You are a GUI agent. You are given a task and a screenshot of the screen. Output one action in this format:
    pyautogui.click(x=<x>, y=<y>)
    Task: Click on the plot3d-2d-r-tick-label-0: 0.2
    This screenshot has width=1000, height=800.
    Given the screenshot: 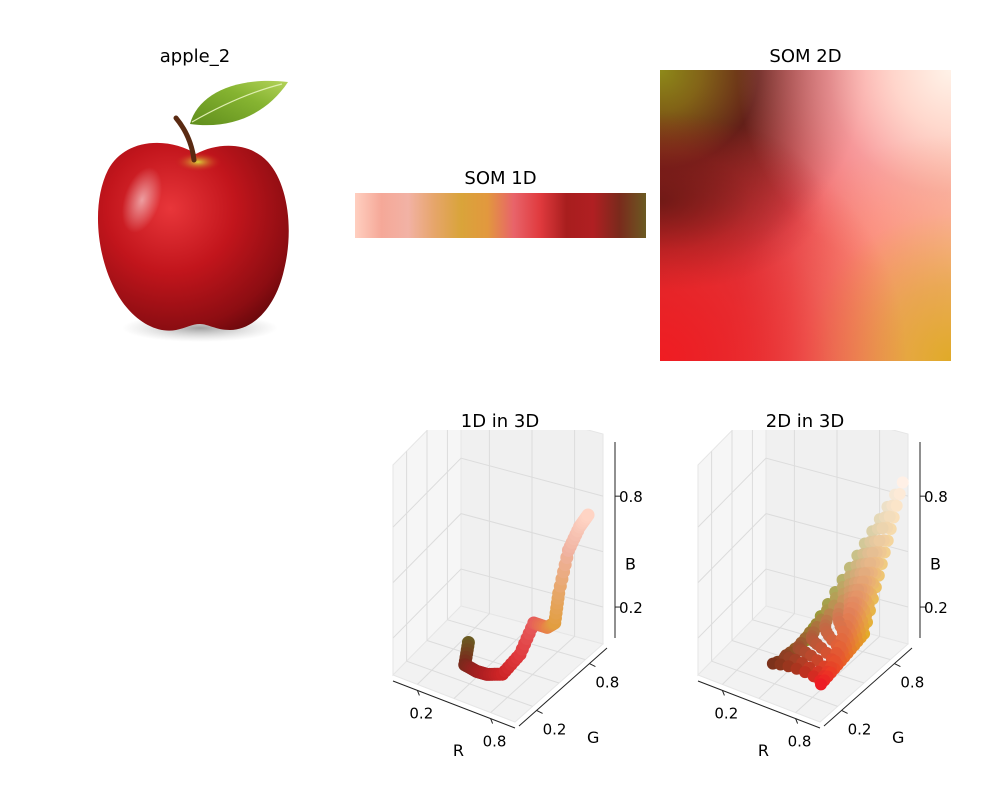 What is the action you would take?
    pyautogui.click(x=726, y=713)
    